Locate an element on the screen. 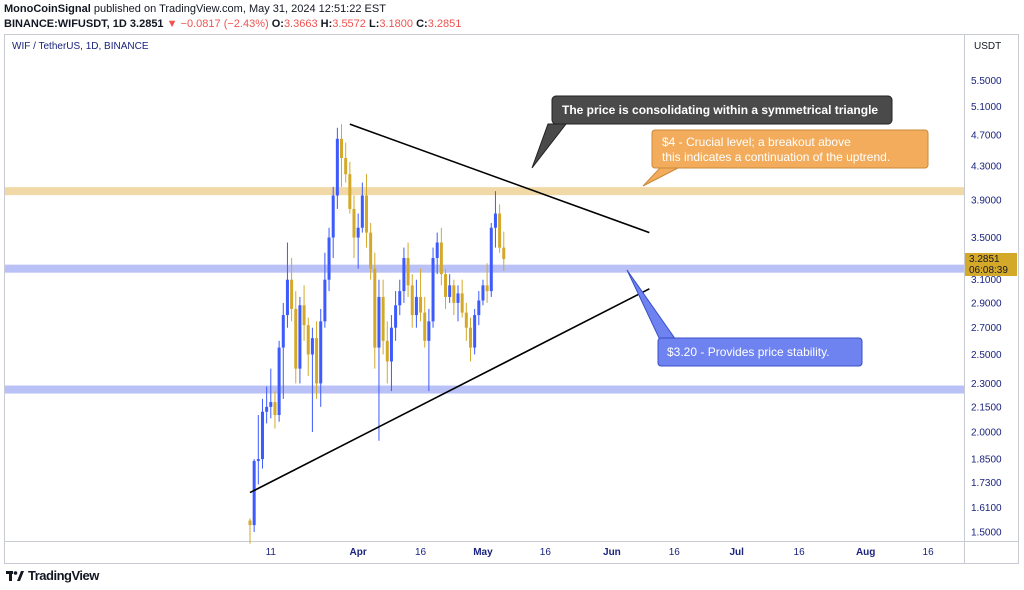 This screenshot has height=590, width=1024. price-tick-label: 2.0000 is located at coordinates (986, 433).